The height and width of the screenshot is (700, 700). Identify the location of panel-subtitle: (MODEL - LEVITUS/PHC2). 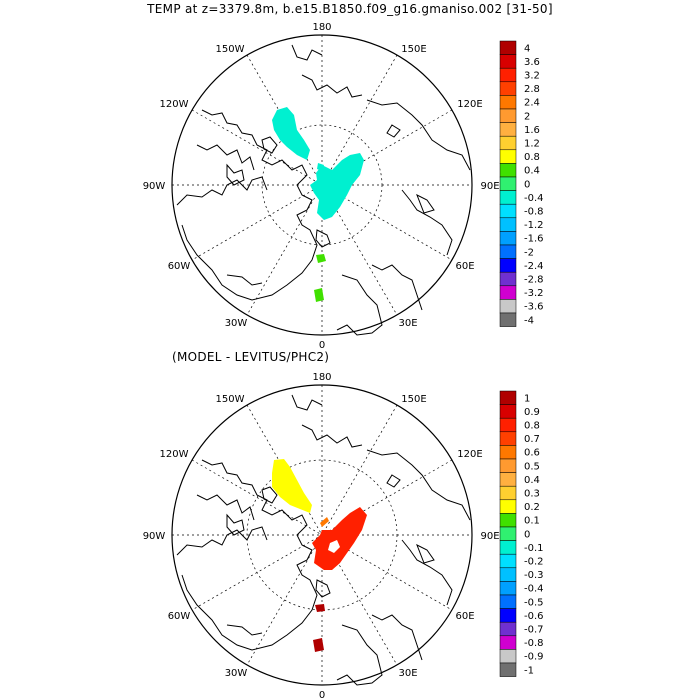
(251, 357).